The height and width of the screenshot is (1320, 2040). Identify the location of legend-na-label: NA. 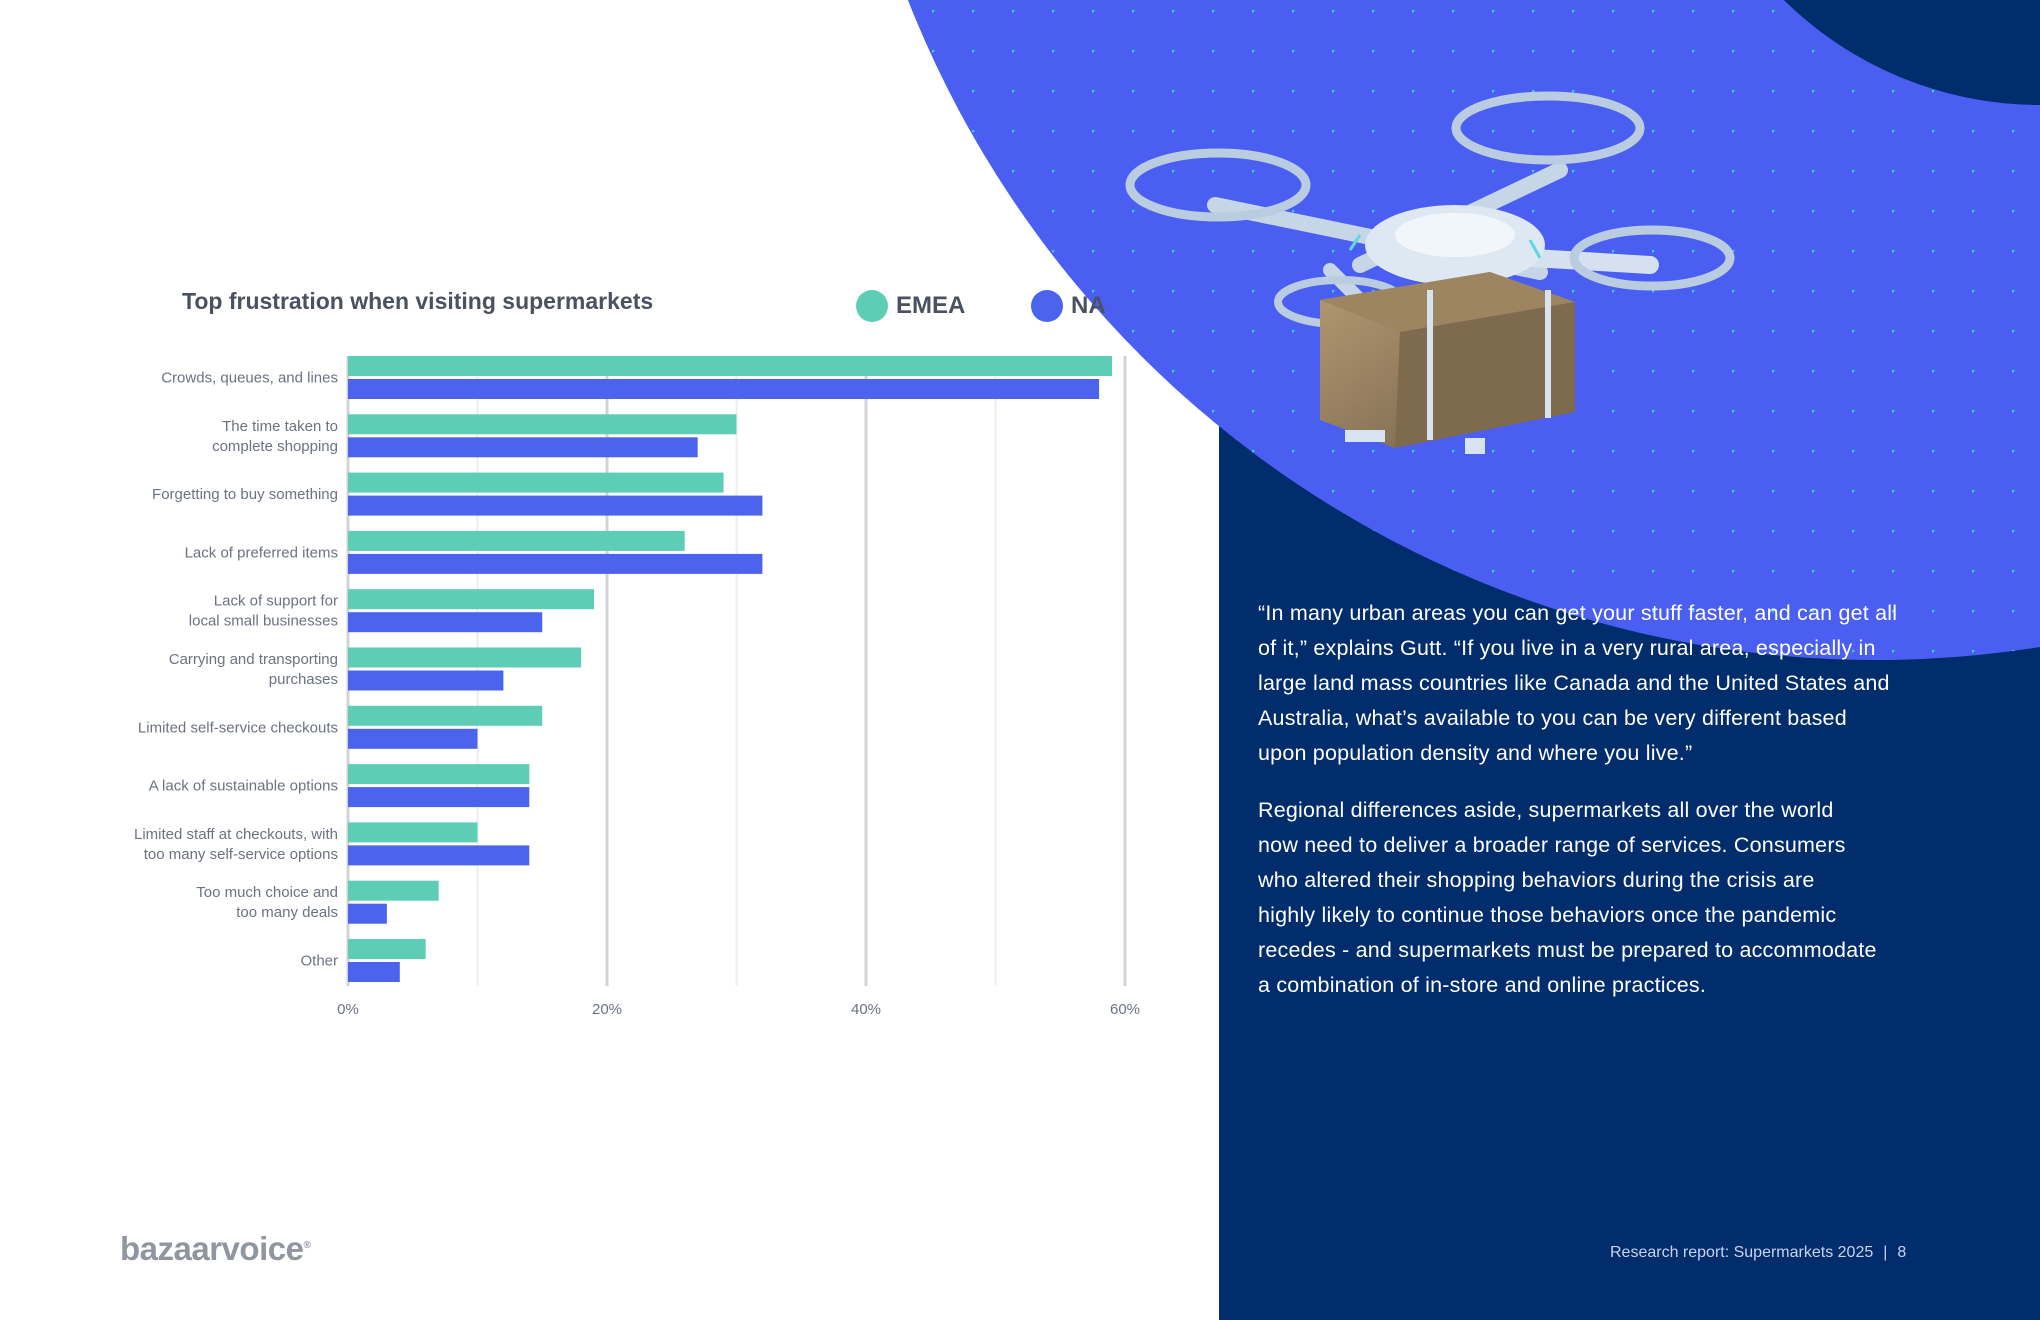
(1088, 305).